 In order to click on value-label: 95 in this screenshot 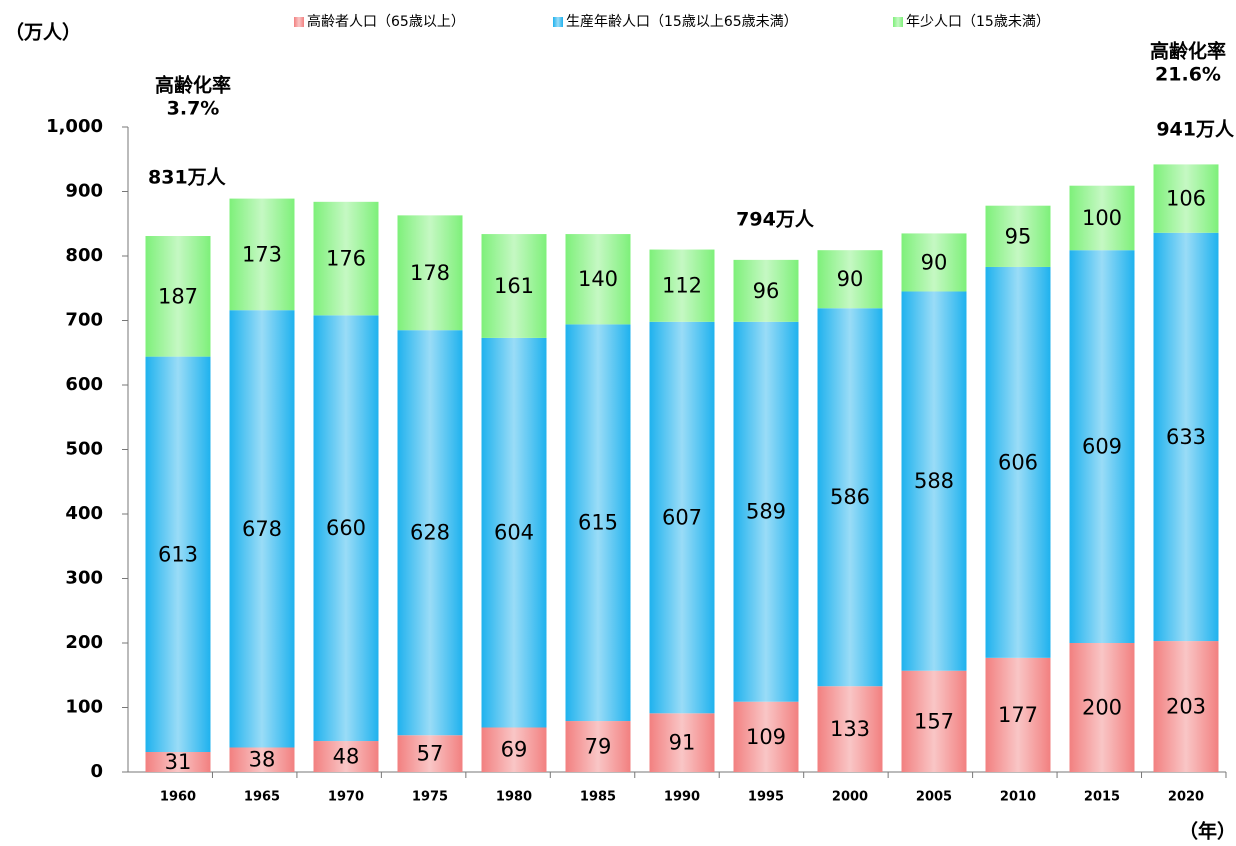, I will do `click(1018, 236)`.